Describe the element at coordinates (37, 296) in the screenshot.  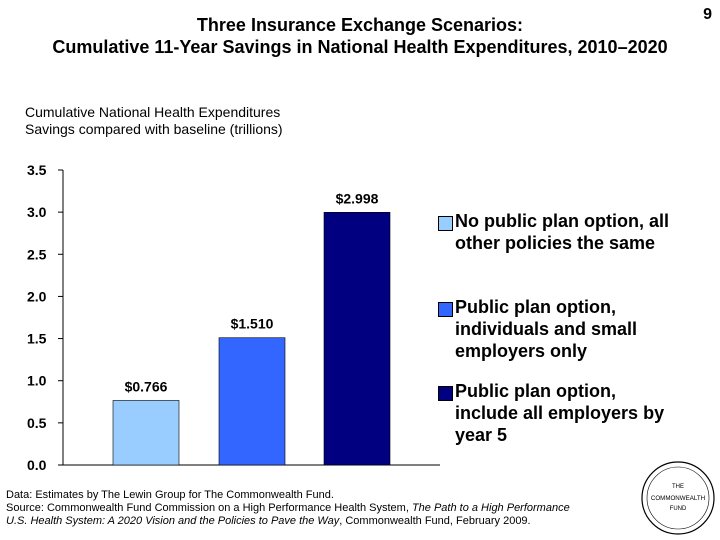
I see `y-tick-label: 2.0` at that location.